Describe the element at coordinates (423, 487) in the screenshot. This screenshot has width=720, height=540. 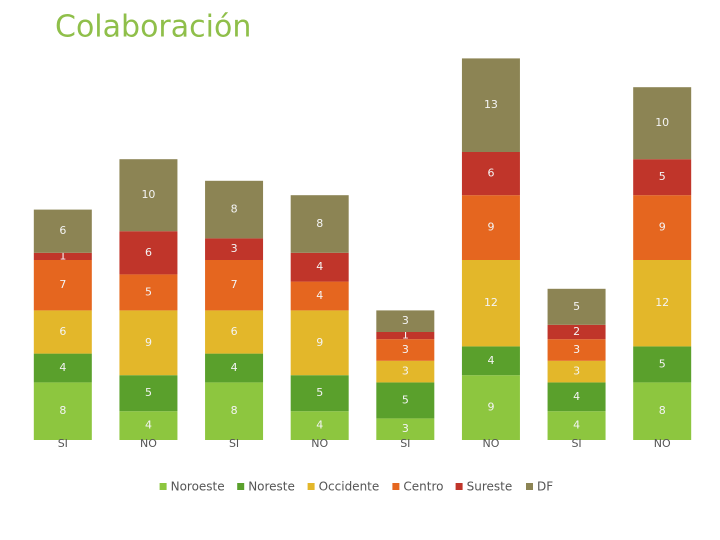
I see `legend-label: Centro` at that location.